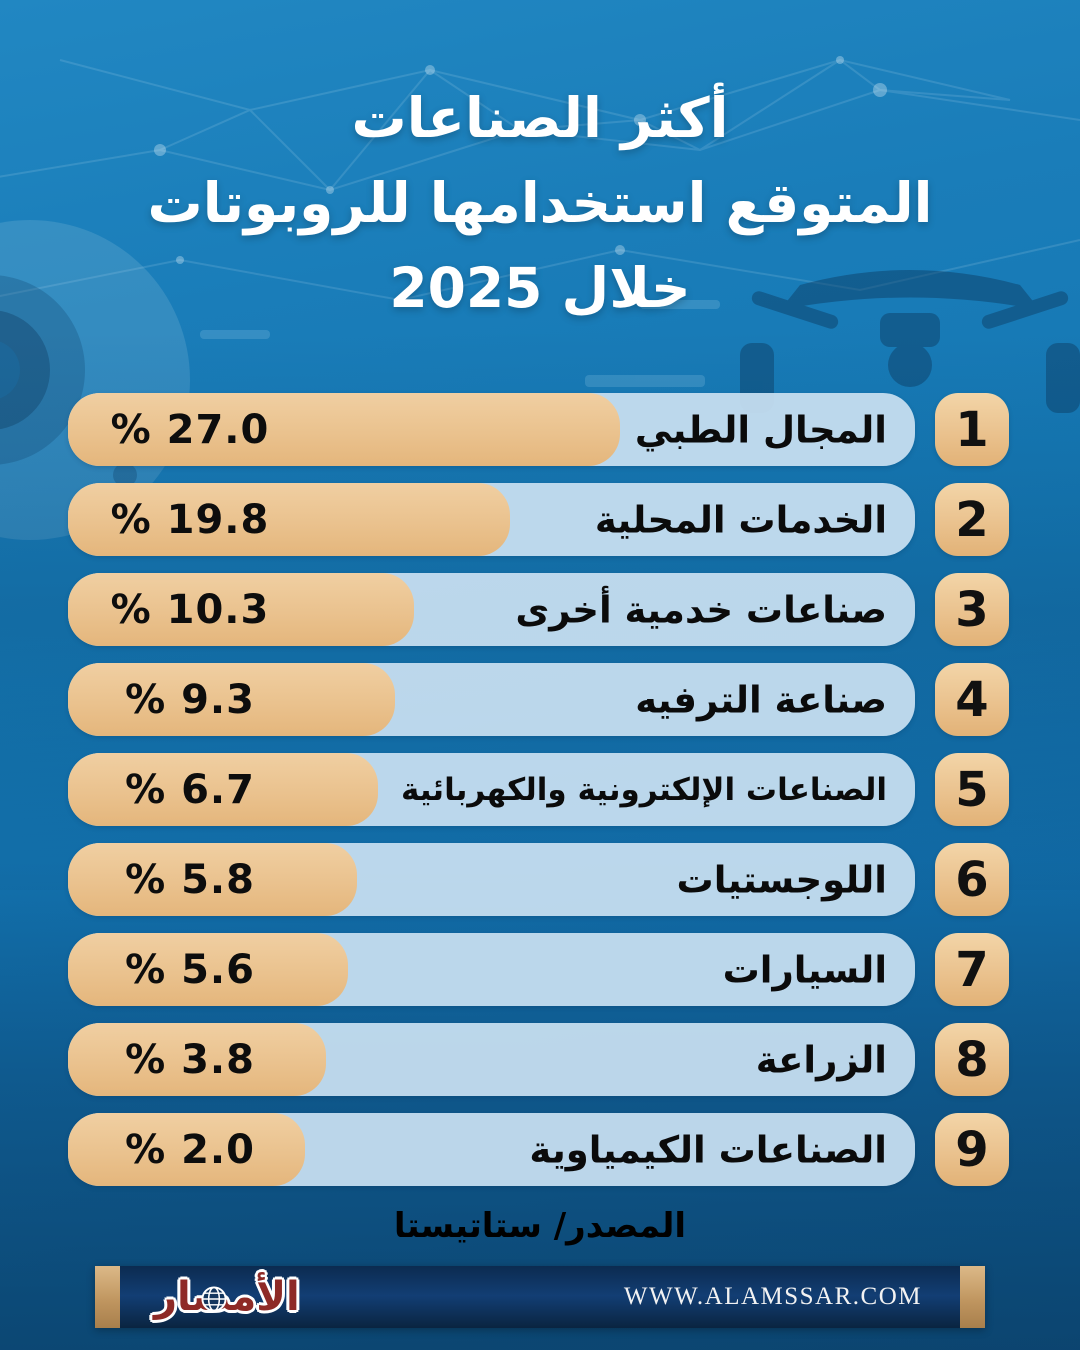 This screenshot has width=1080, height=1350. Describe the element at coordinates (190, 609) in the screenshot. I see `bar-value: % 10.3` at that location.